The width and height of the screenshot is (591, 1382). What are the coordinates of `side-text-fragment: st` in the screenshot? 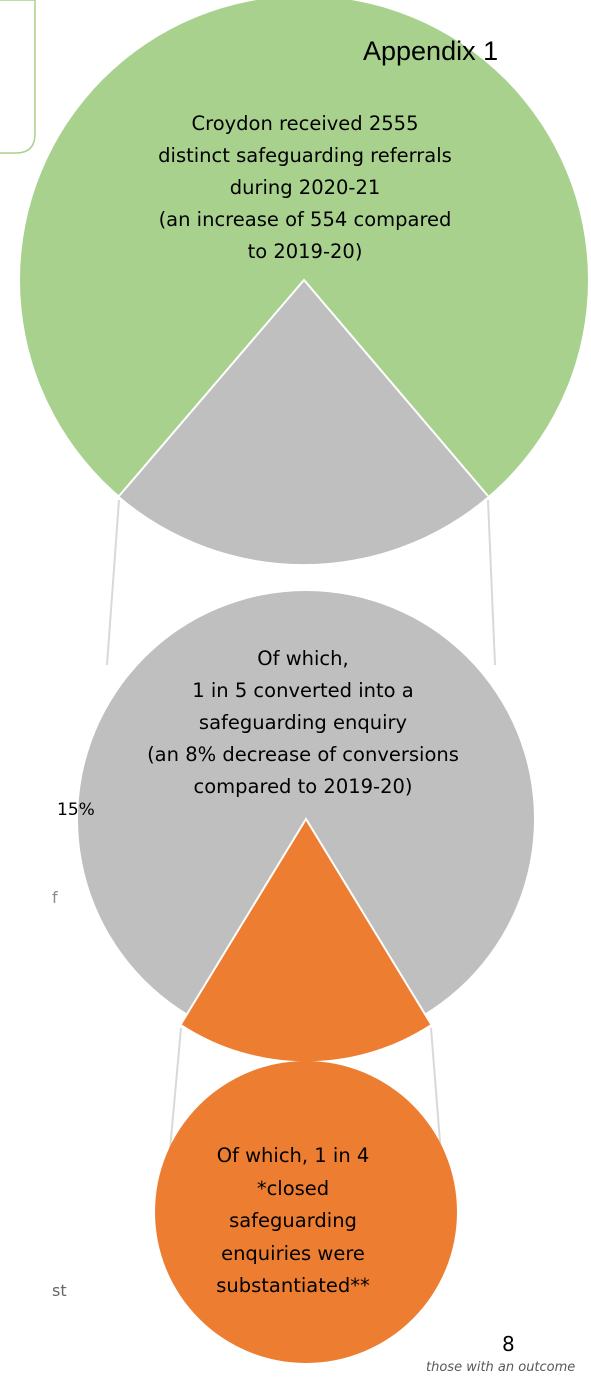 It's located at (59, 1290).